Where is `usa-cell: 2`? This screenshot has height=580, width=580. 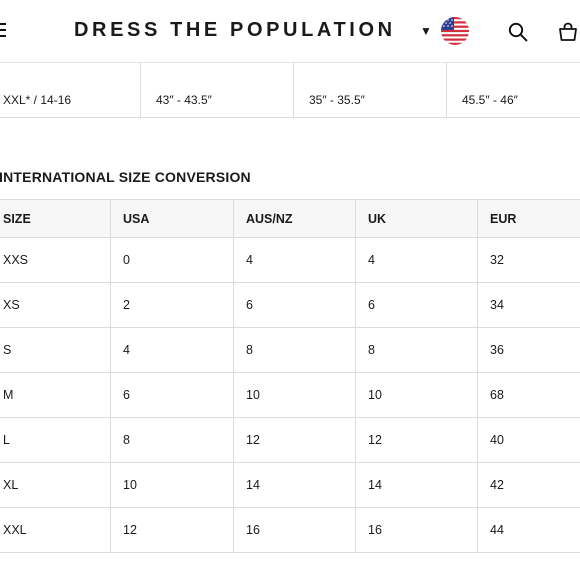
usa-cell: 2 is located at coordinates (172, 305).